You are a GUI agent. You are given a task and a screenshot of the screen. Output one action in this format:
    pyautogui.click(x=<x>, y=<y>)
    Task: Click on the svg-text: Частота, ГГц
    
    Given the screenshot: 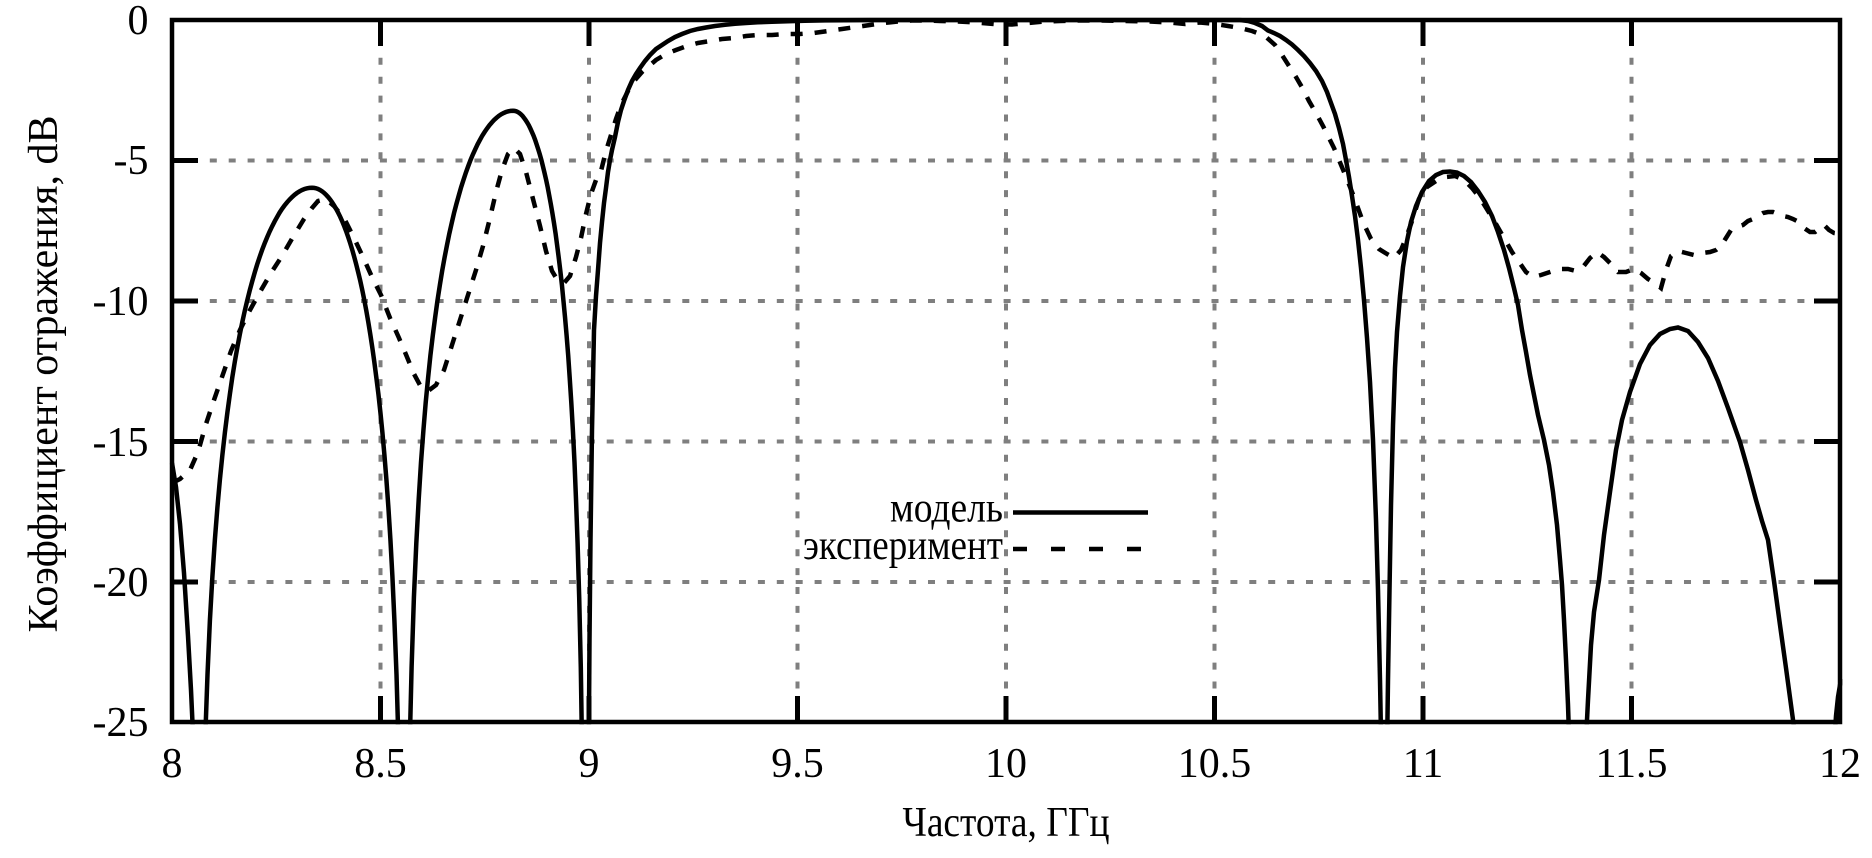 What is the action you would take?
    pyautogui.click(x=1006, y=823)
    